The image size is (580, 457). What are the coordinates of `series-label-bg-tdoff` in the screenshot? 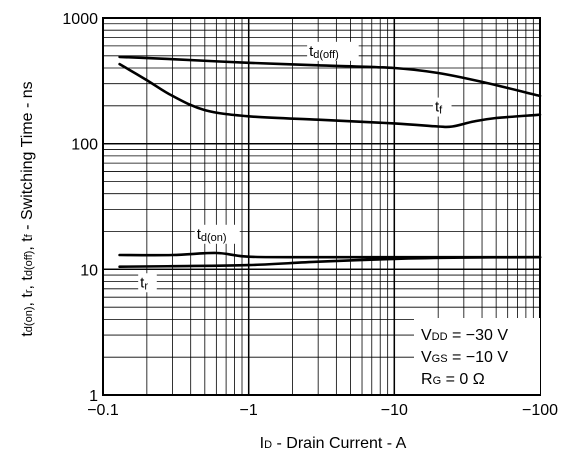 It's located at (333, 51).